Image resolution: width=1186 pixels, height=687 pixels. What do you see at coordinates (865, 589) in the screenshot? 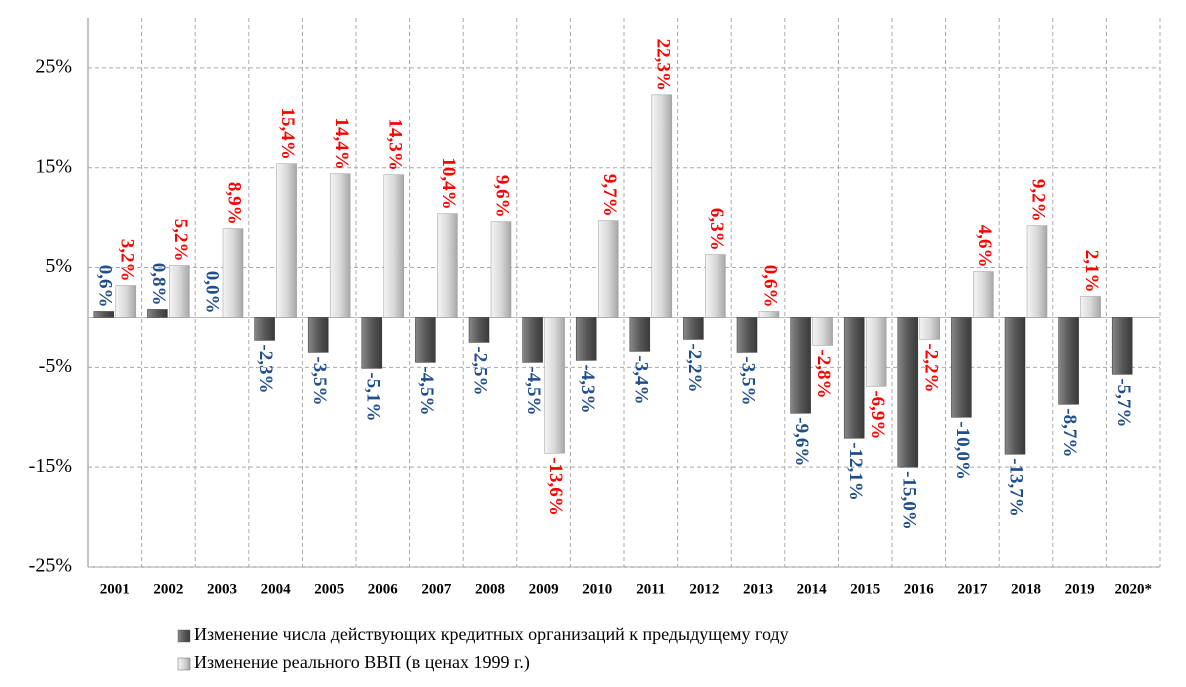
I see `x-tick-label: 2015` at bounding box center [865, 589].